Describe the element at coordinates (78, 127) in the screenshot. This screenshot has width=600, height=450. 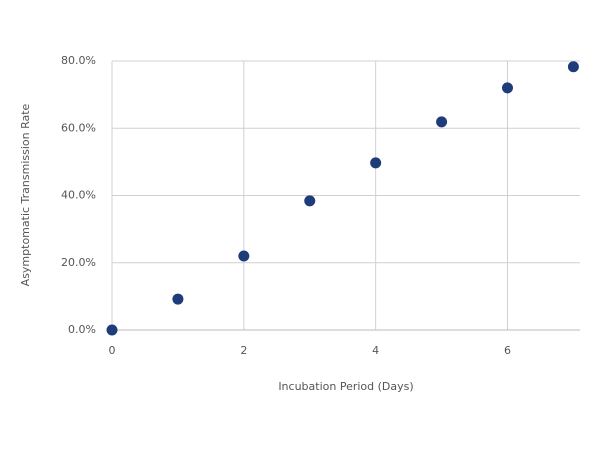
I see `y-tick-label: 60.0%` at that location.